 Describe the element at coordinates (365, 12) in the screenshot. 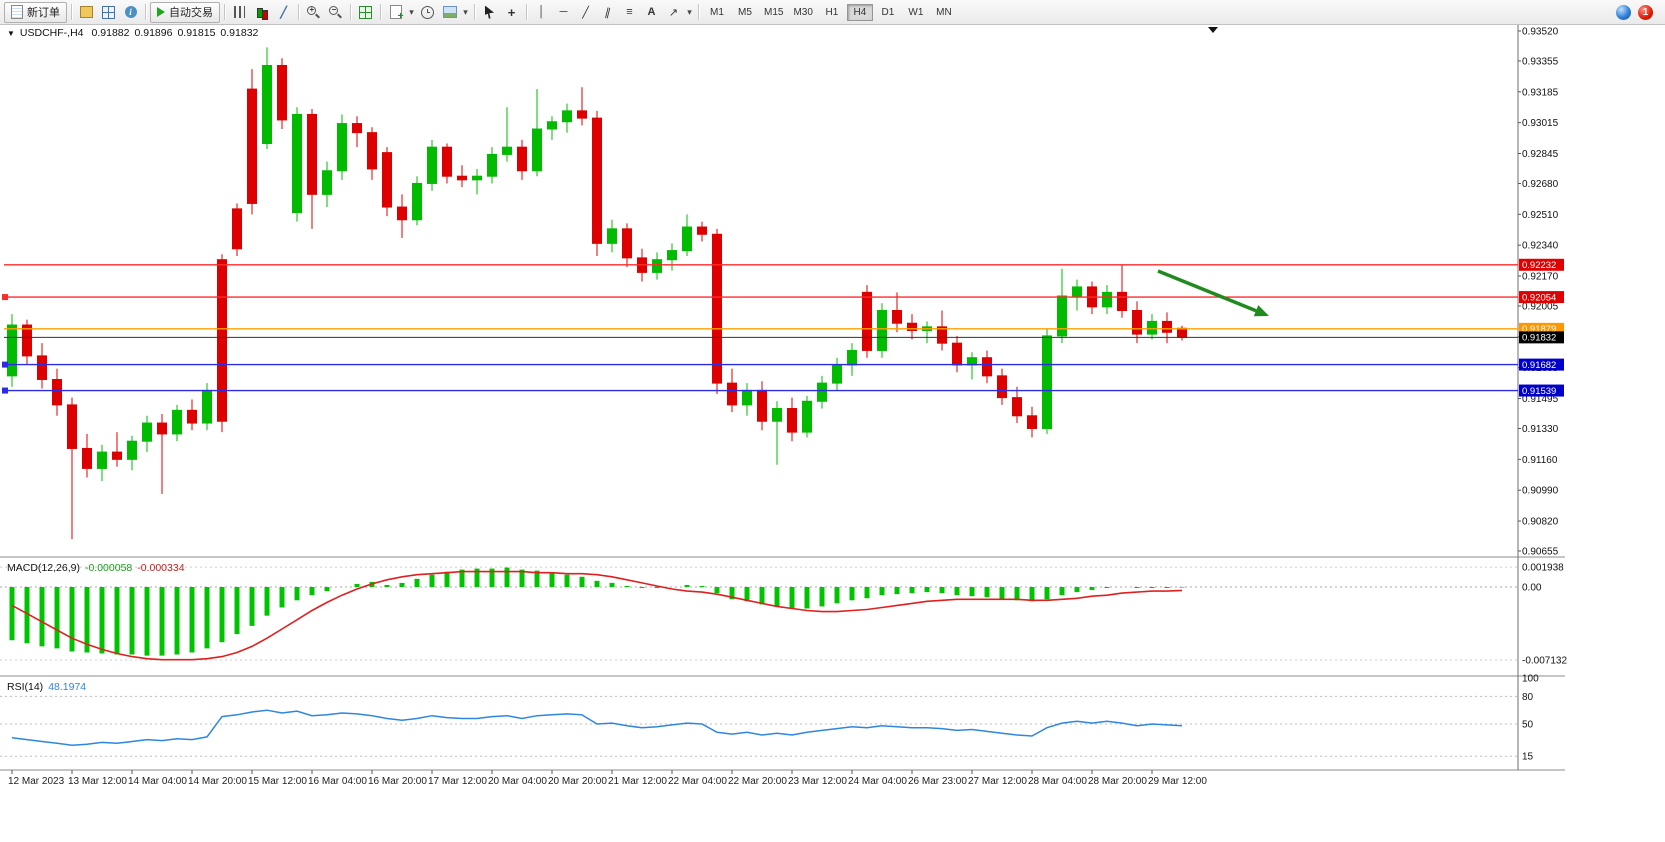

I see `tile-windows-icon` at that location.